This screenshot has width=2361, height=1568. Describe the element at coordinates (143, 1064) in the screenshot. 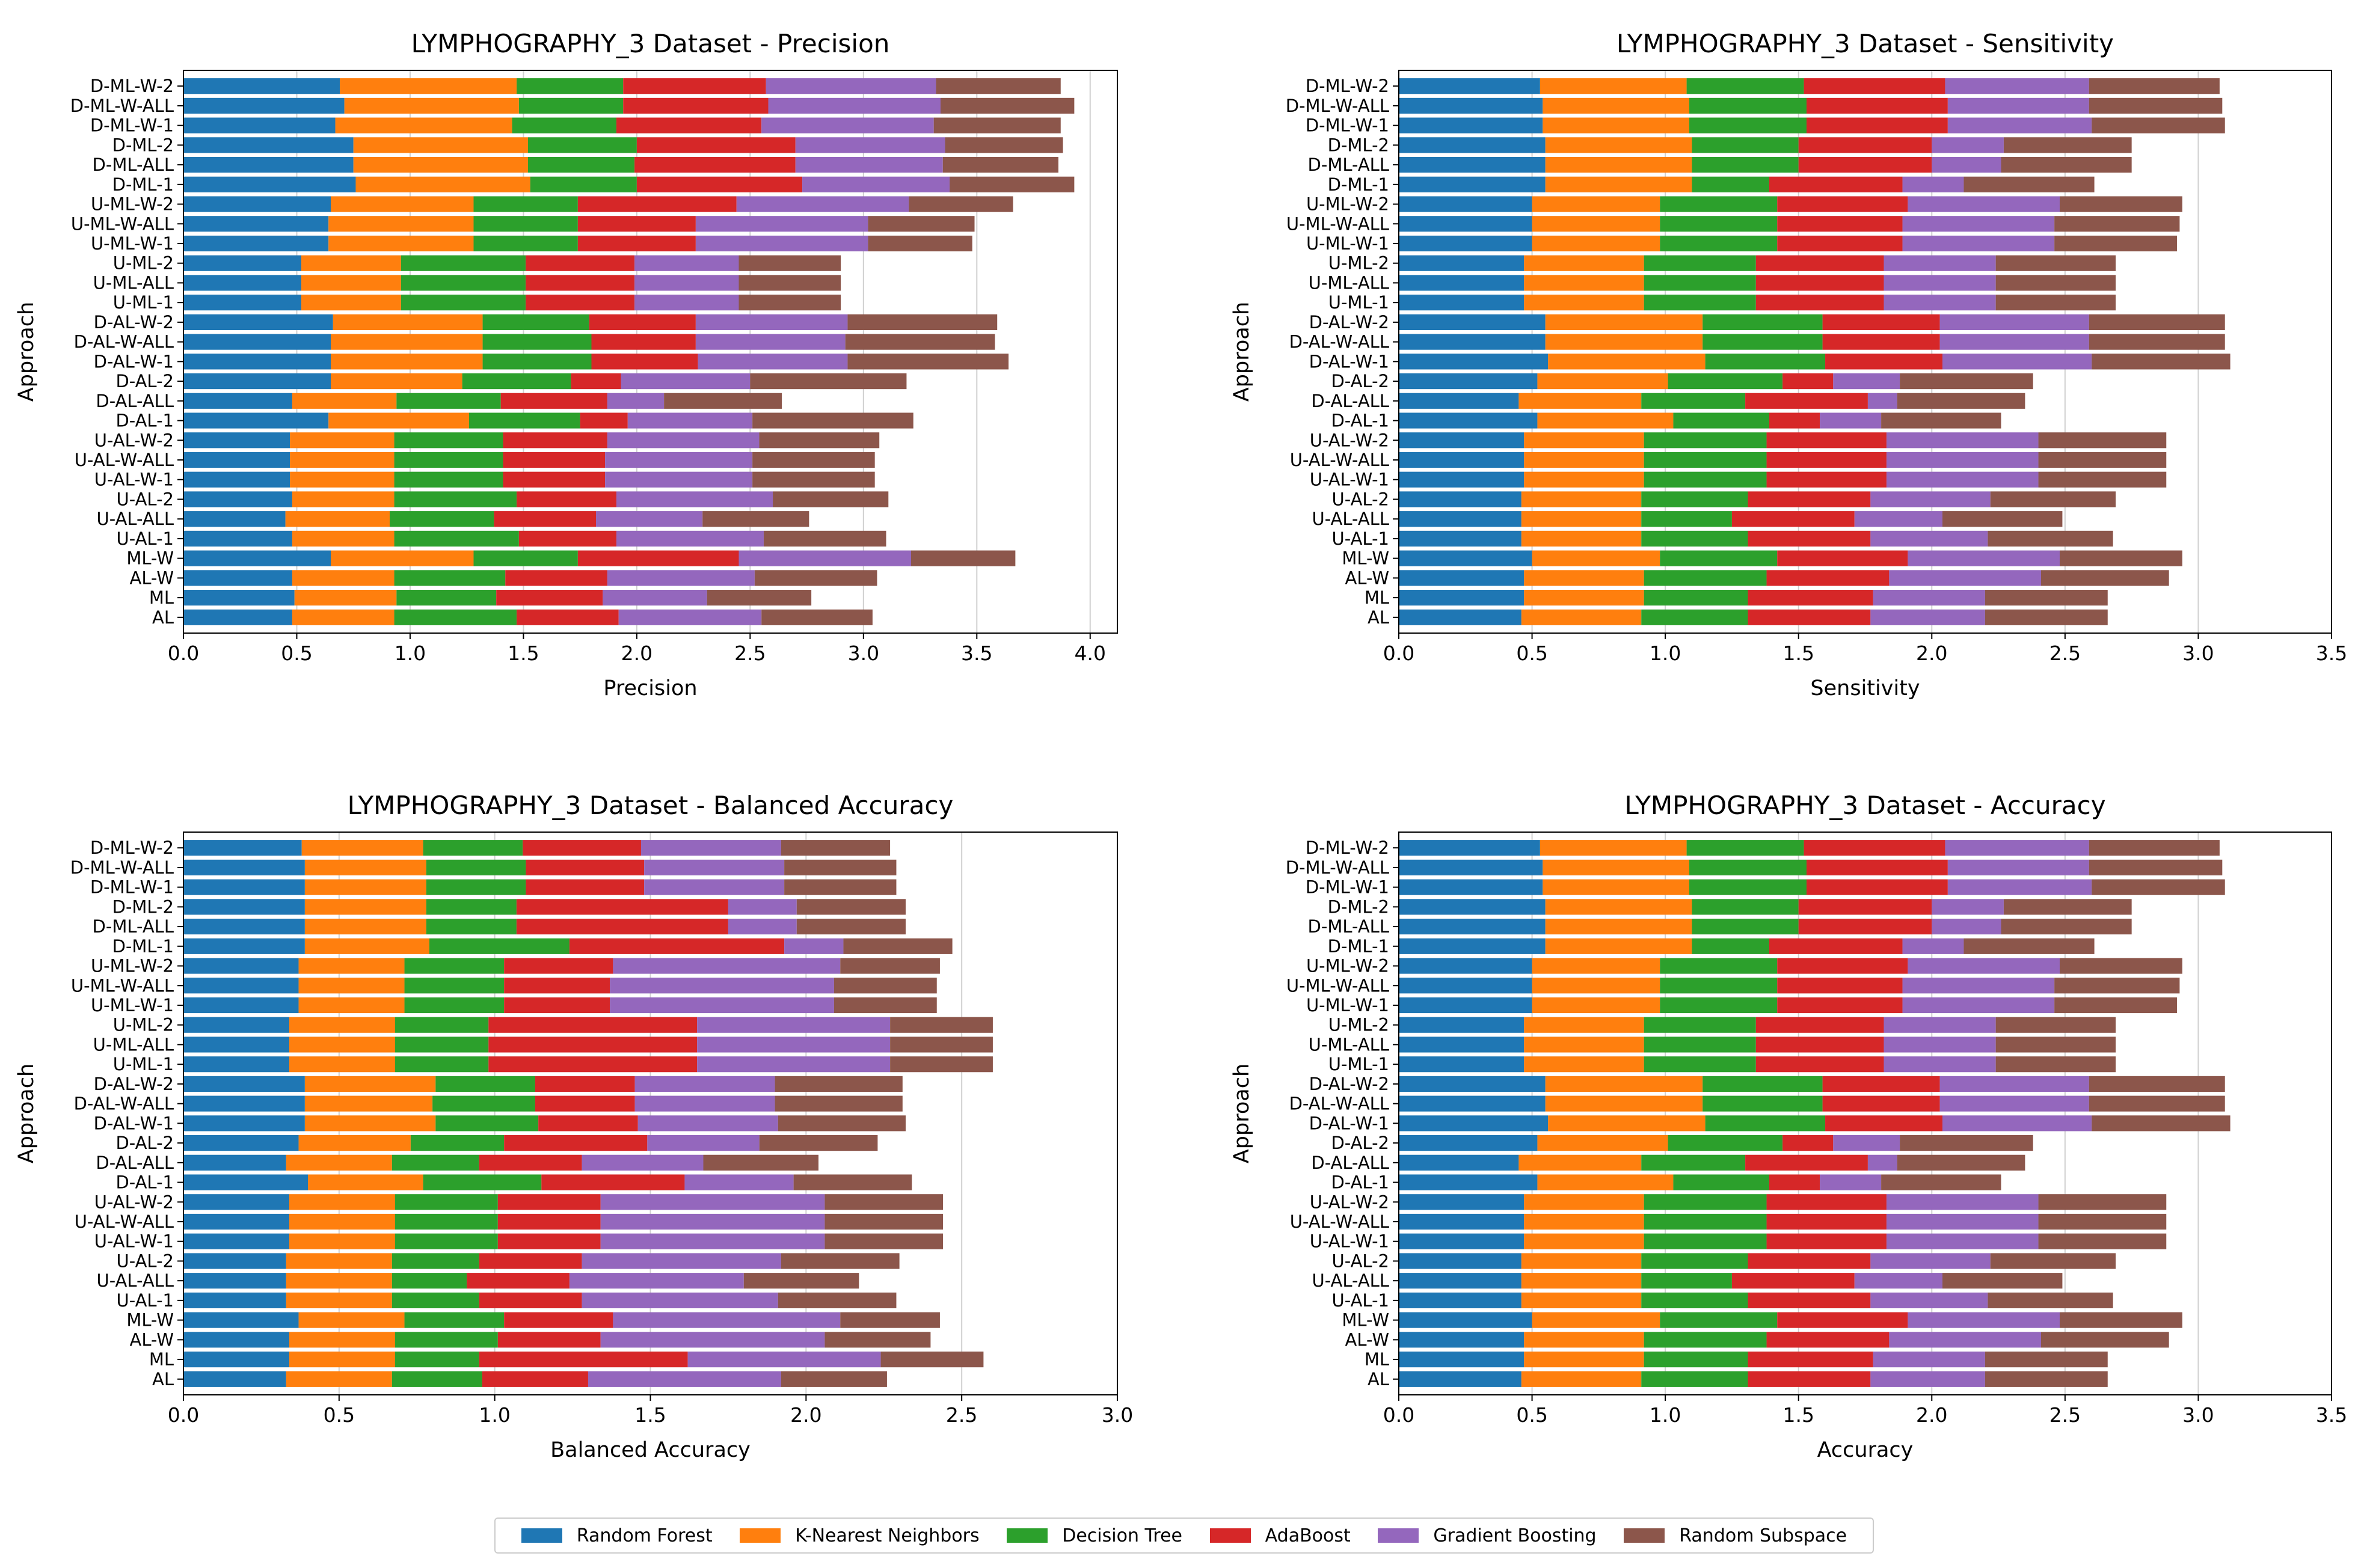

I see `y-tick-label: U-ML-1` at that location.